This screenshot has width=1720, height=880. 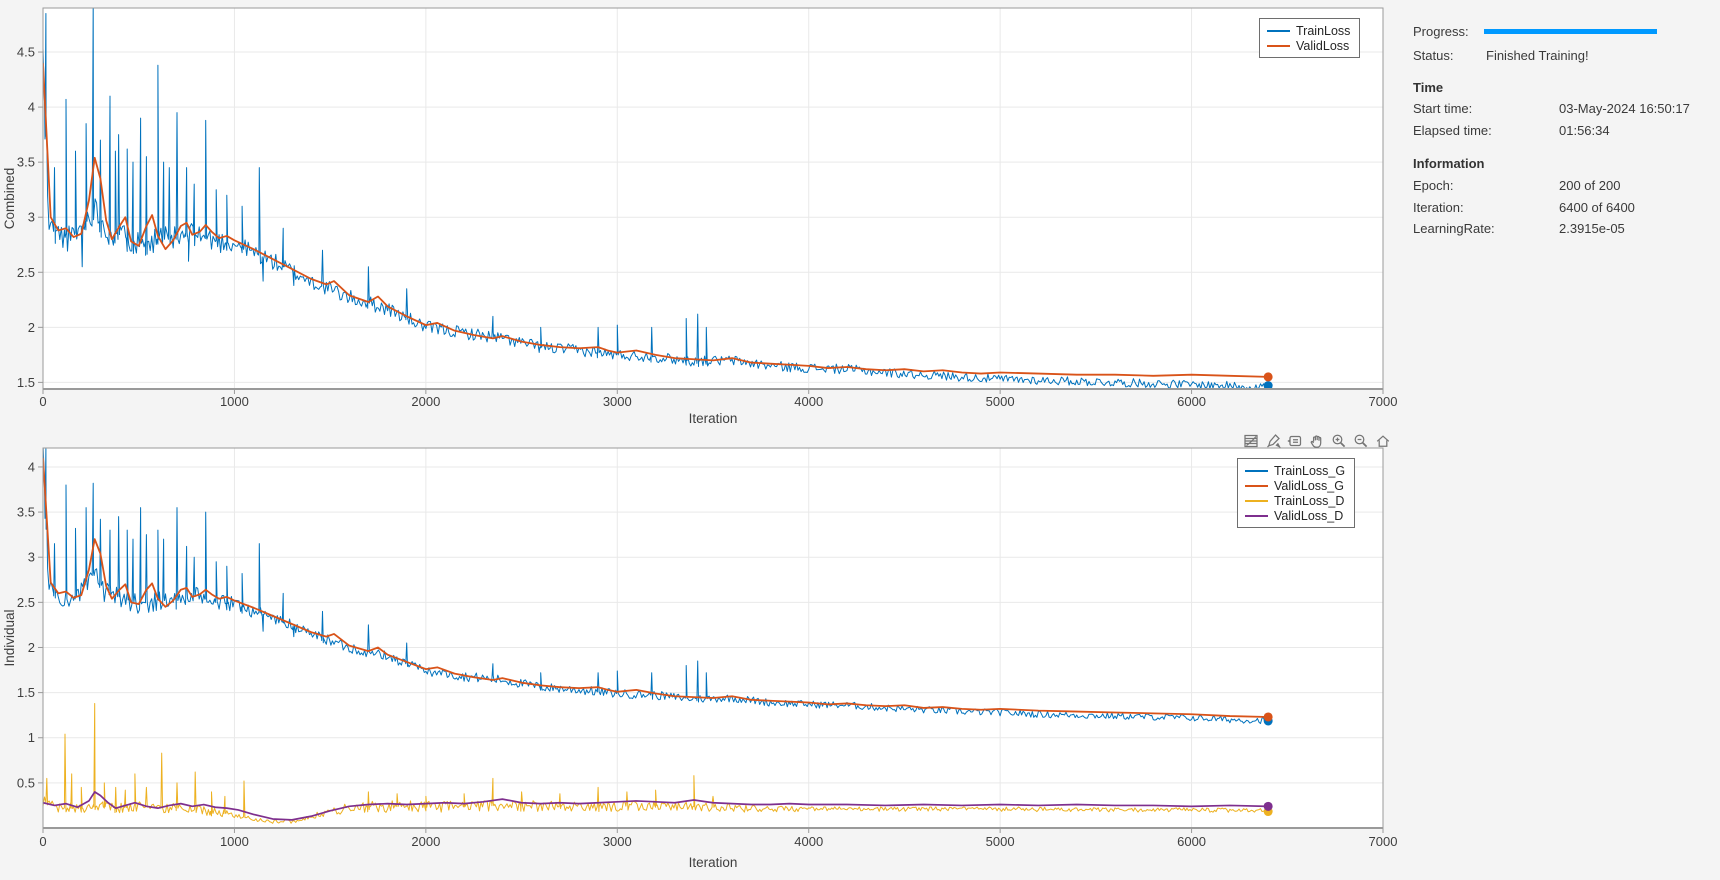 I want to click on iteration-label: Iteration:, so click(x=1438, y=207).